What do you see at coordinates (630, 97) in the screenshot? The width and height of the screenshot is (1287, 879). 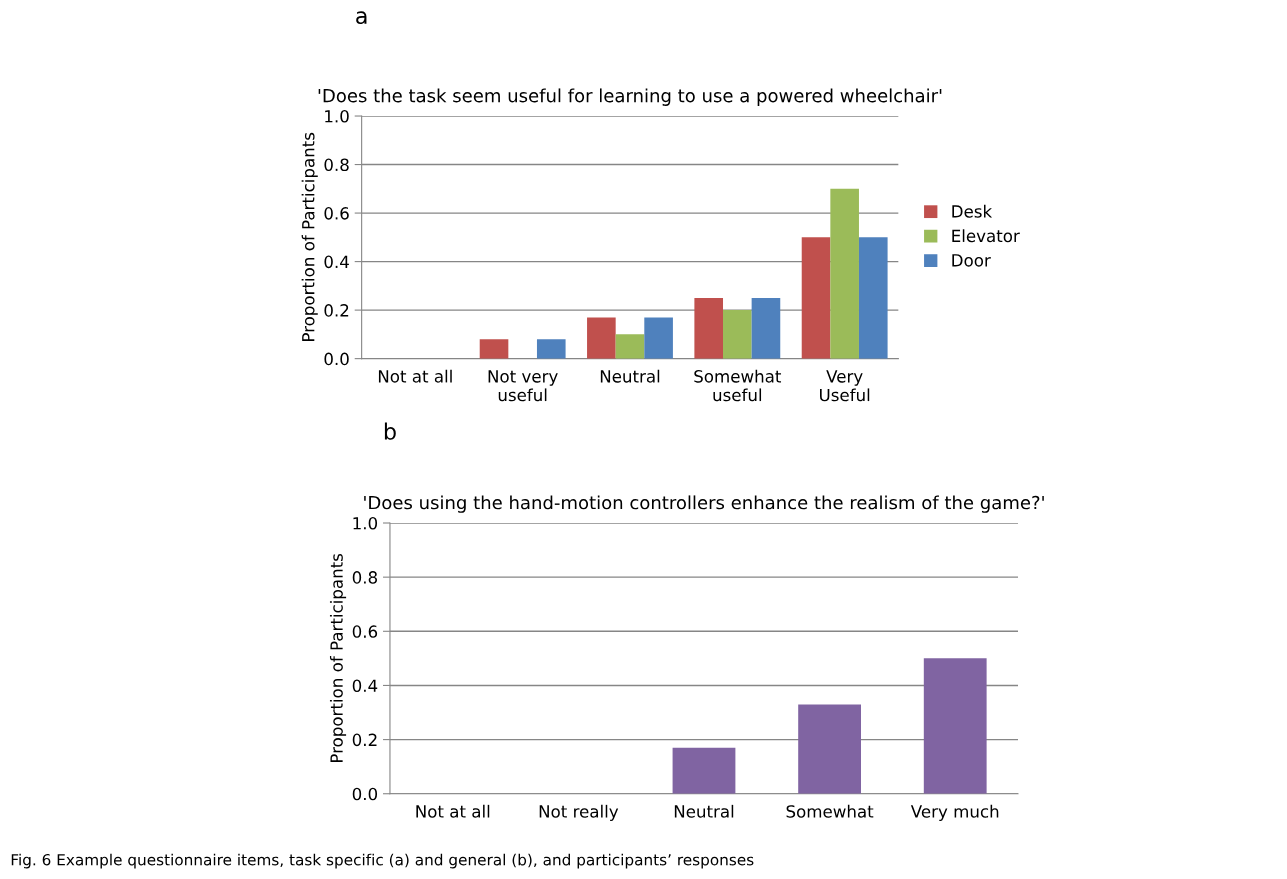 I see `chart-title: 'Does the task seem useful for learning to use a powered wheelchair'` at bounding box center [630, 97].